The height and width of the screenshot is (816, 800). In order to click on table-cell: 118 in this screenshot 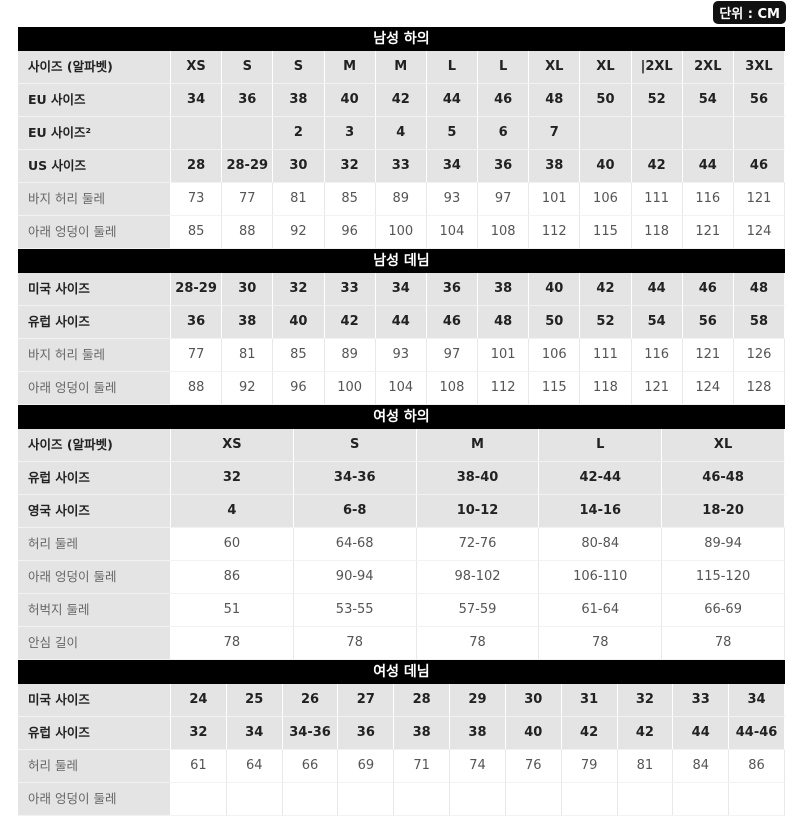, I will do `click(657, 232)`.